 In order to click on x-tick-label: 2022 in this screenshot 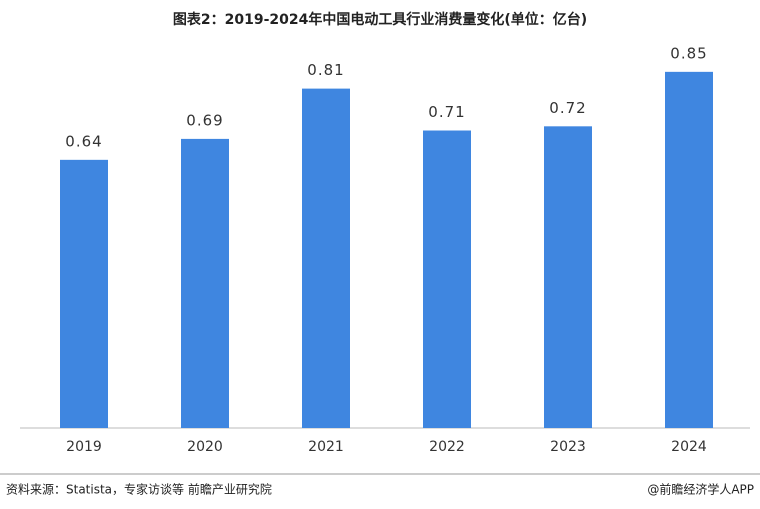, I will do `click(447, 447)`.